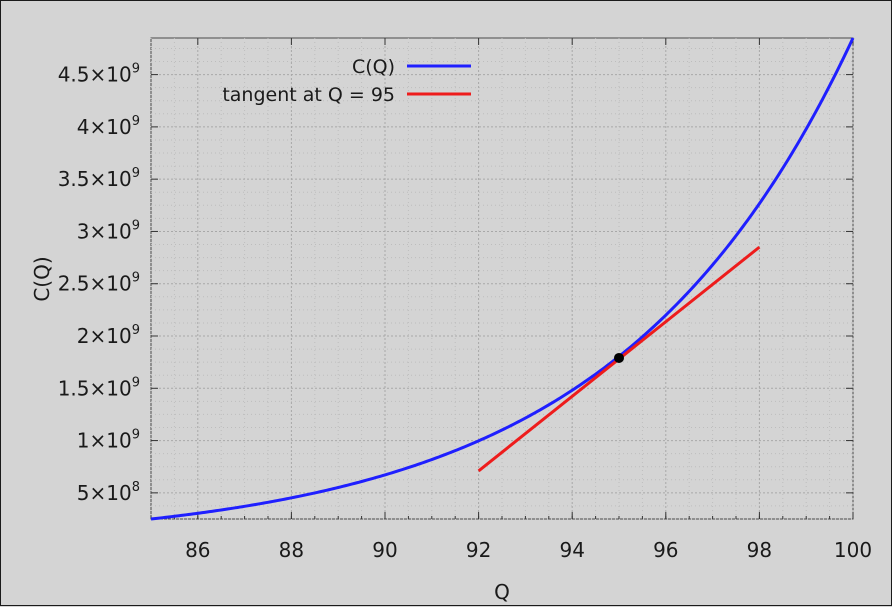 Image resolution: width=892 pixels, height=607 pixels. What do you see at coordinates (478, 550) in the screenshot?
I see `x-tick-label: 92` at bounding box center [478, 550].